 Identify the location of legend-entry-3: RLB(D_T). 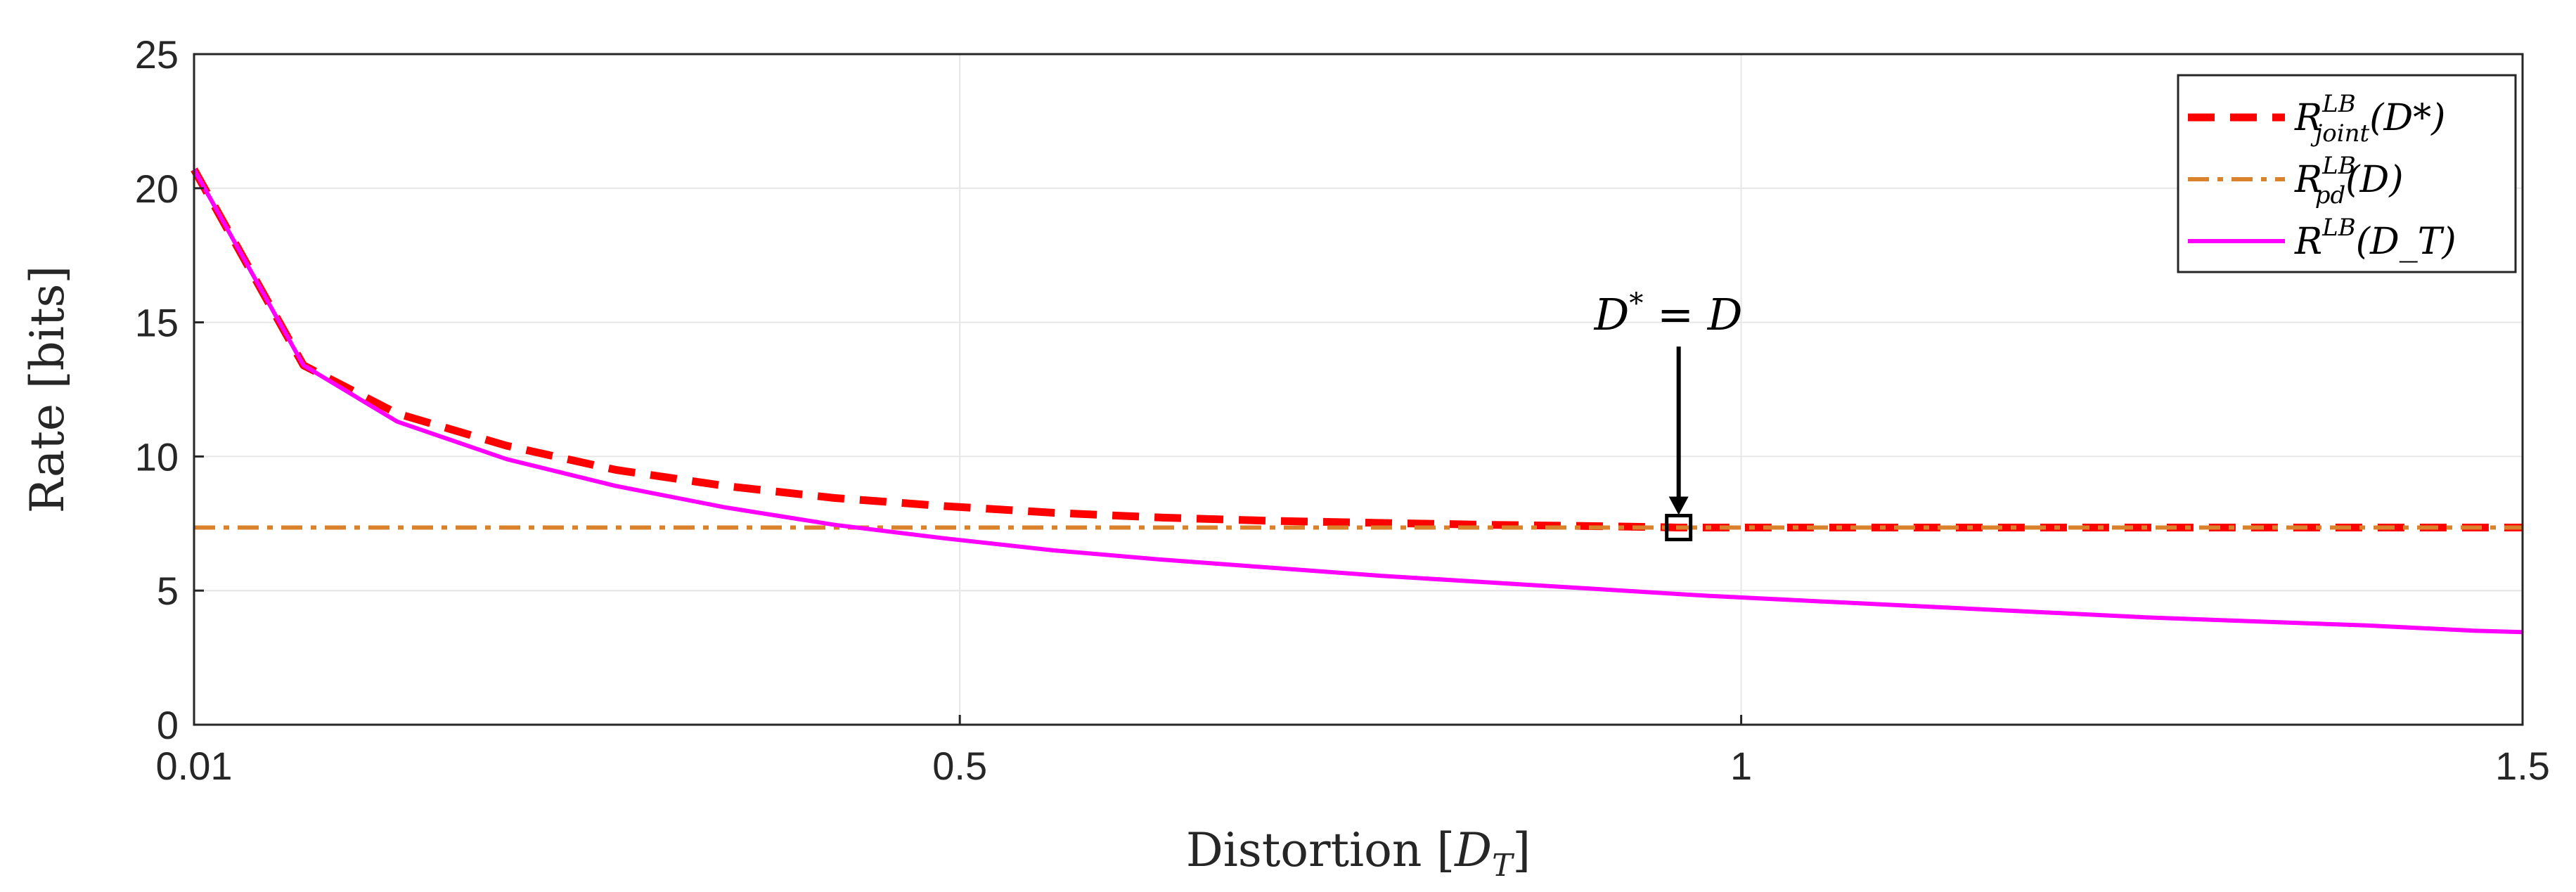
(2375, 238).